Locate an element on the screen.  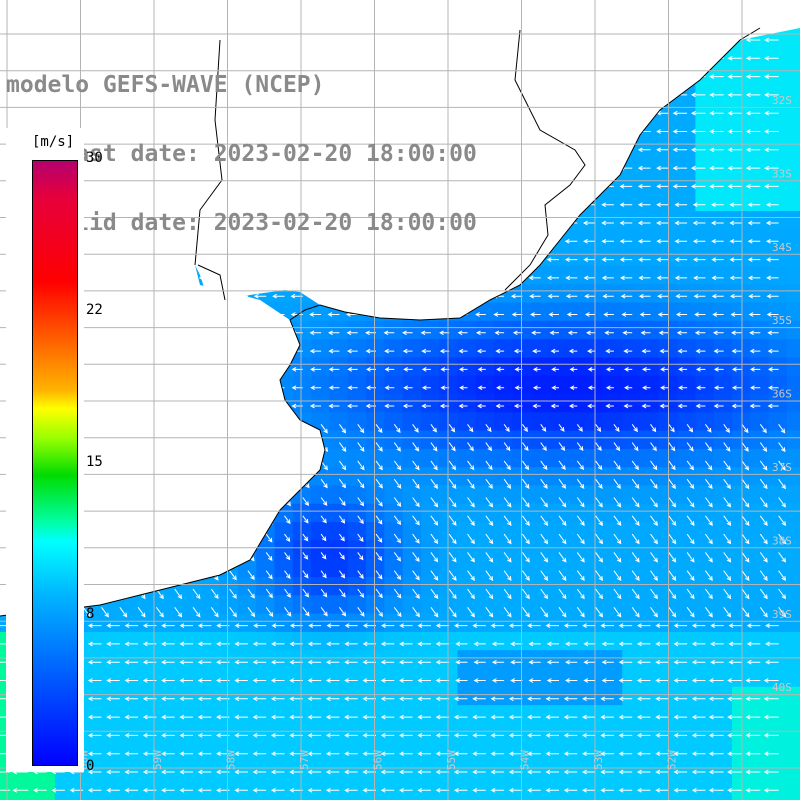
longitude-label: 53W is located at coordinates (598, 760).